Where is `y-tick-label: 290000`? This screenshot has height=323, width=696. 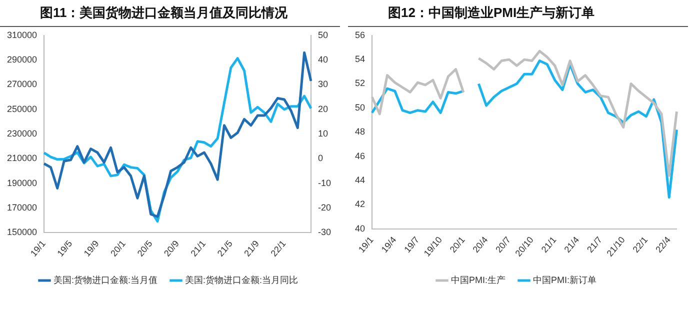 y-tick-label: 290000 is located at coordinates (22, 59).